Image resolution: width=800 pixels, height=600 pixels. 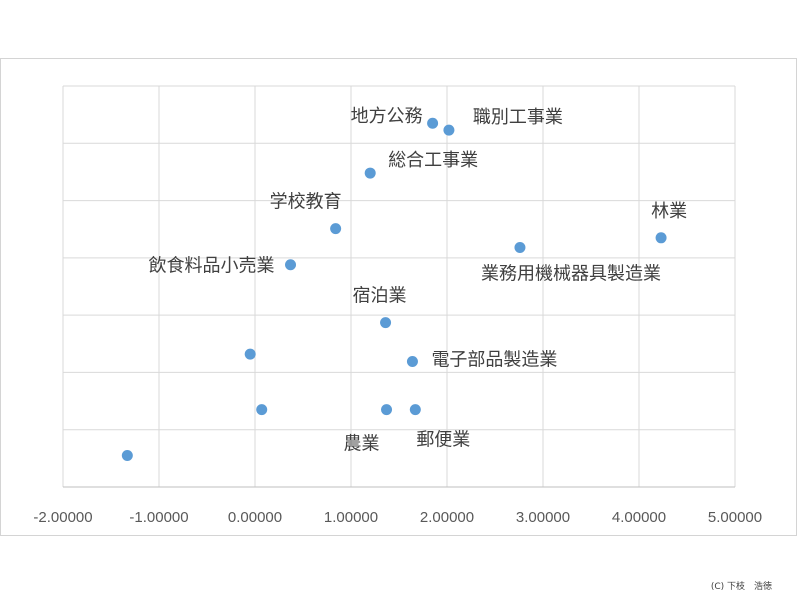 What do you see at coordinates (212, 266) in the screenshot?
I see `point-label: 飲食料品小売業` at bounding box center [212, 266].